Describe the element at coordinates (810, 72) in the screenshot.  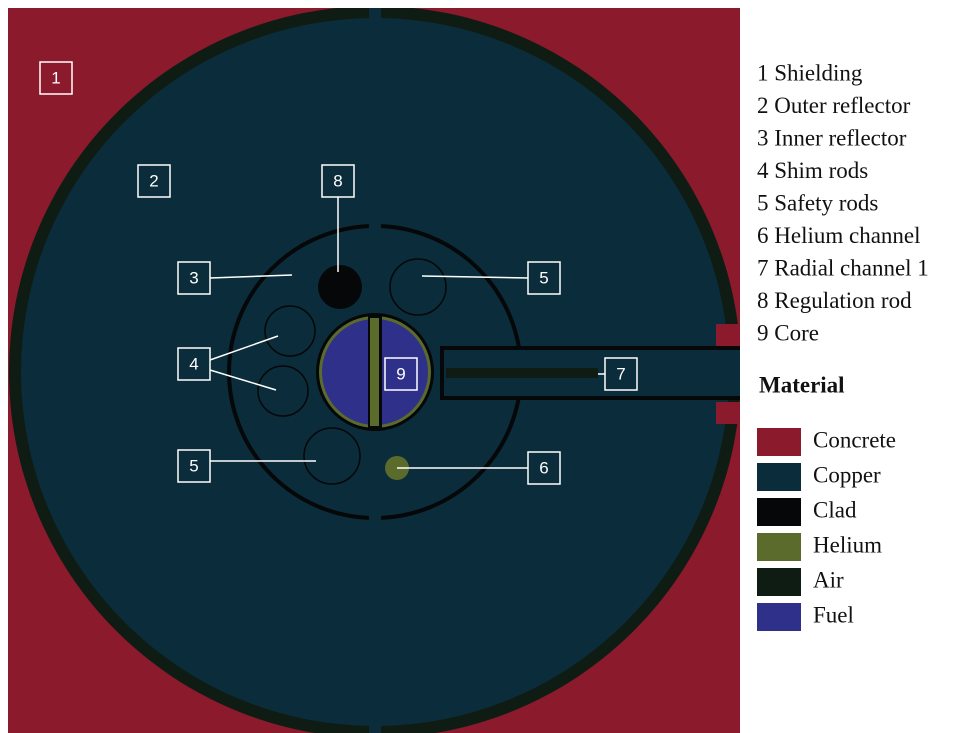
I see `legend-item: 1 Shielding` at that location.